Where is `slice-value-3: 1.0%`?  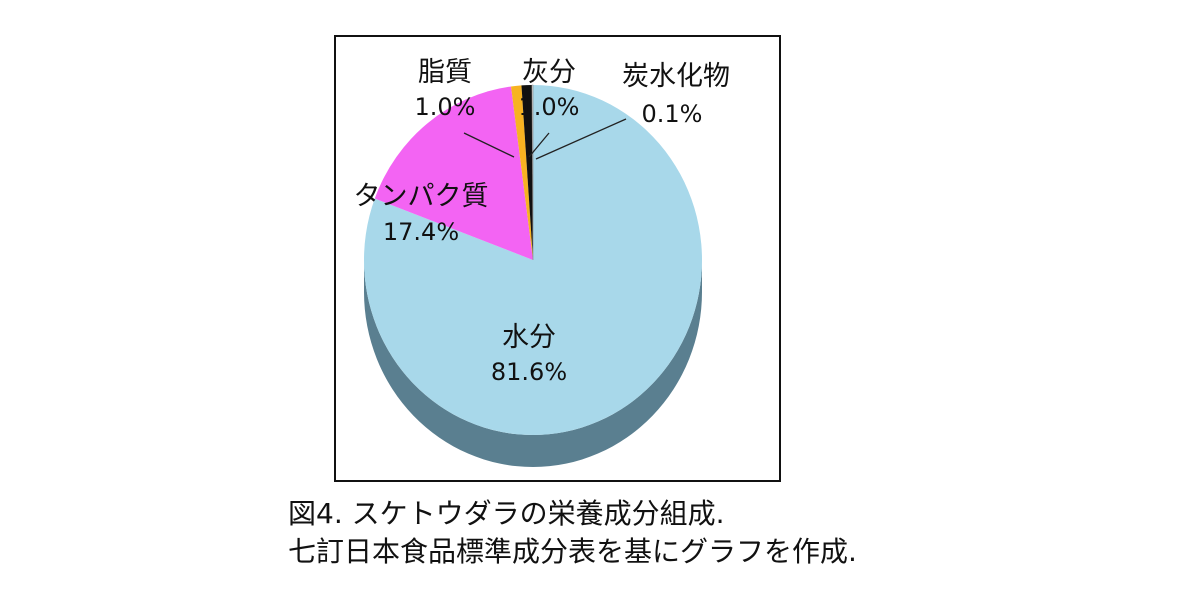 slice-value-3: 1.0% is located at coordinates (549, 107).